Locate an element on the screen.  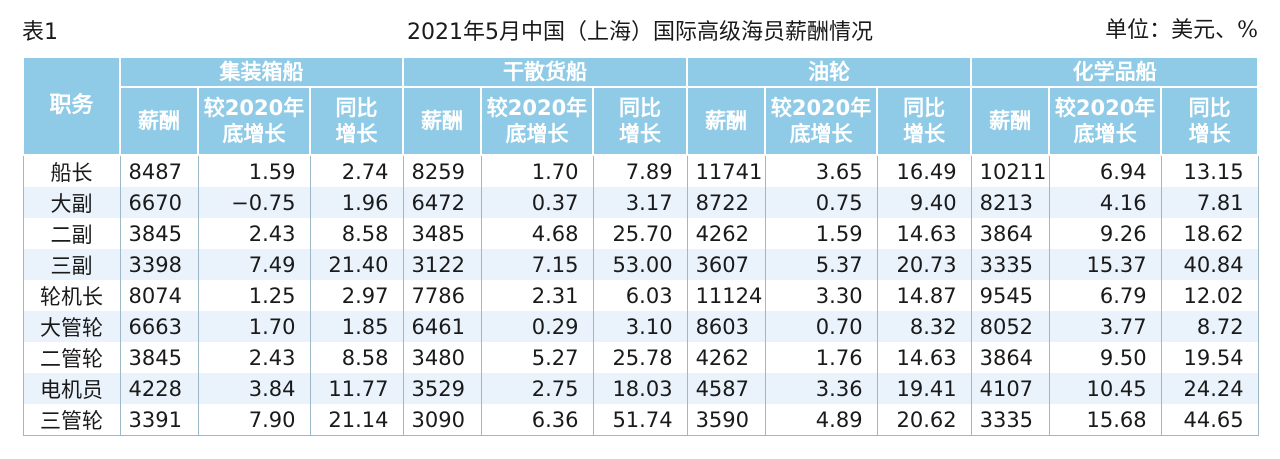
yoy-cell: 19.54 is located at coordinates (1209, 357).